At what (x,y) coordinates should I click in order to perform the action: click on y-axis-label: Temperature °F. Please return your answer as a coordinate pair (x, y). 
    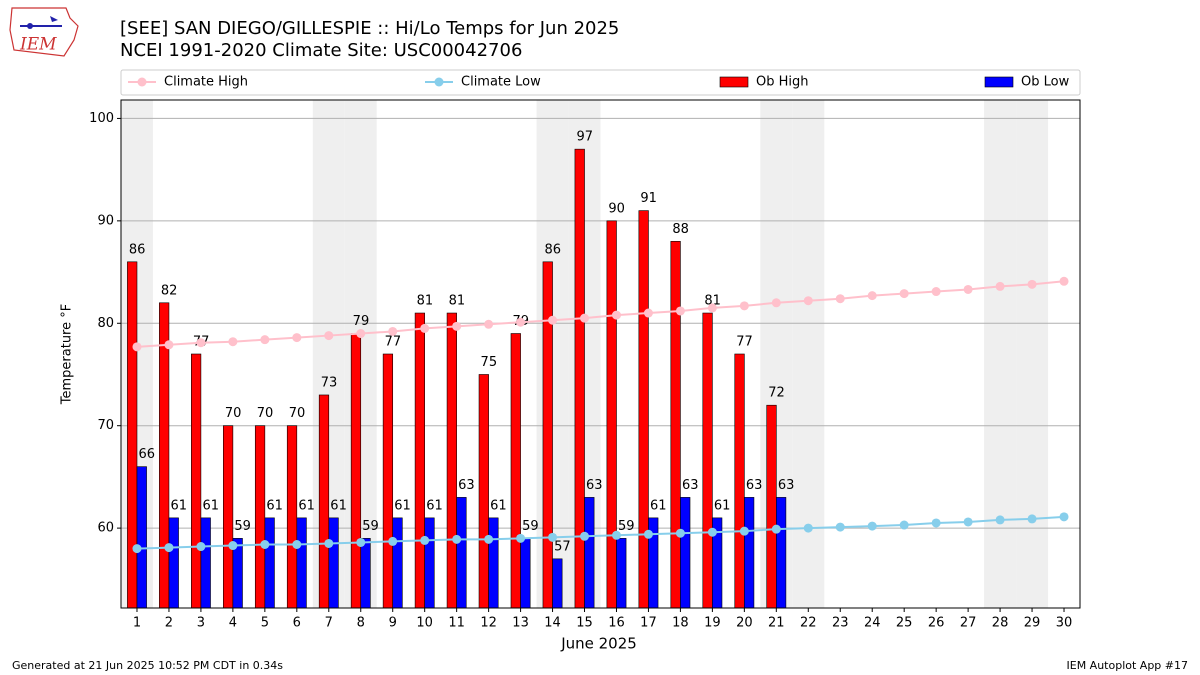
    Looking at the image, I should click on (67, 354).